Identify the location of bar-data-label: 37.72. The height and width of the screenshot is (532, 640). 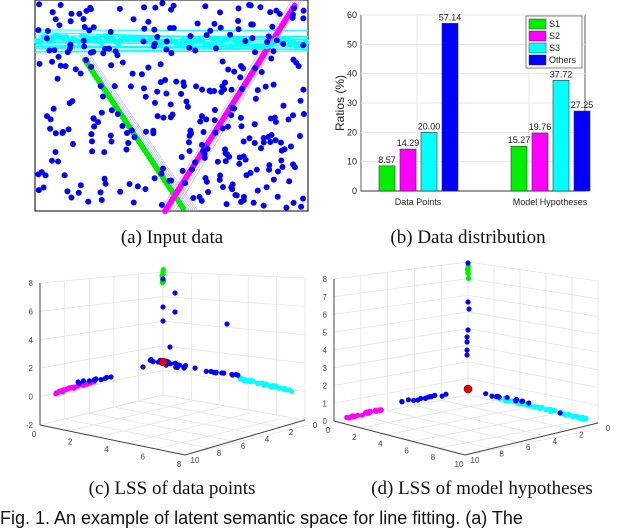
(561, 74).